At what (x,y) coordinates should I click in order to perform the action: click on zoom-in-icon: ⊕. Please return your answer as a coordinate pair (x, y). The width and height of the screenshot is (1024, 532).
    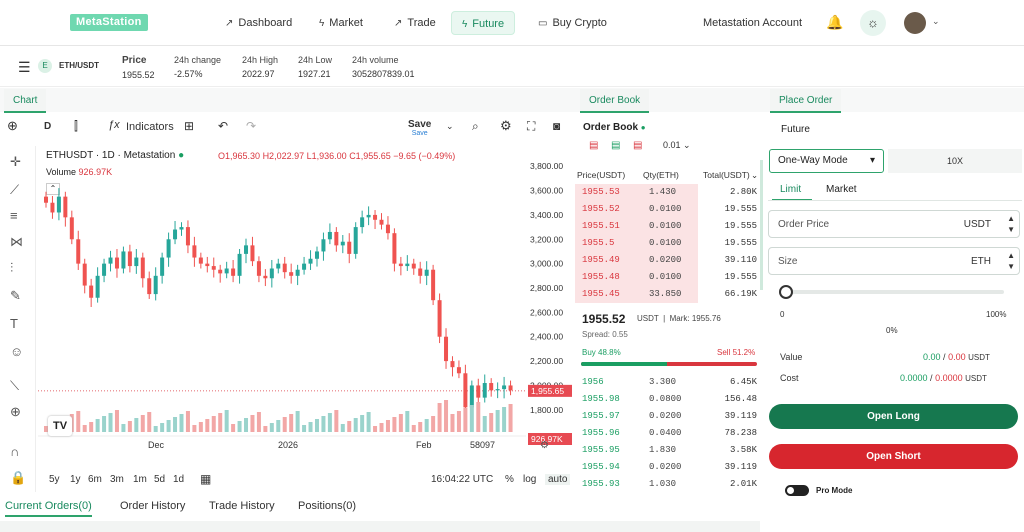
    Looking at the image, I should click on (15, 411).